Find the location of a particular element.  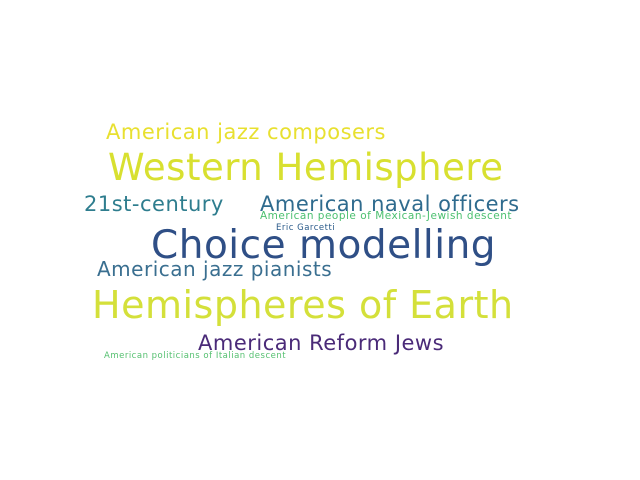

word-choice-modelling: Choice modelling is located at coordinates (324, 245).